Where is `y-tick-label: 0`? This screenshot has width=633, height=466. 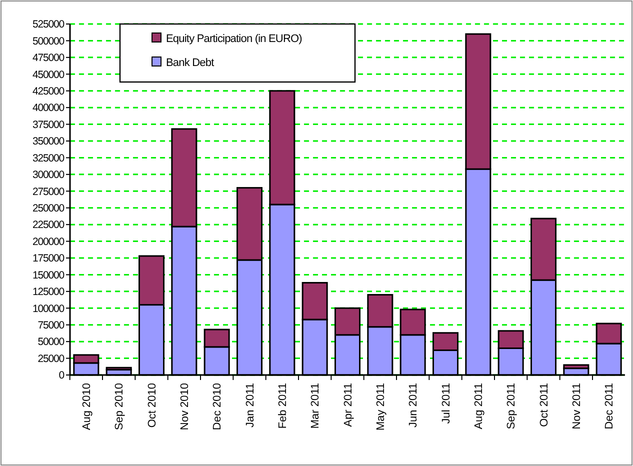
y-tick-label: 0 is located at coordinates (61, 376).